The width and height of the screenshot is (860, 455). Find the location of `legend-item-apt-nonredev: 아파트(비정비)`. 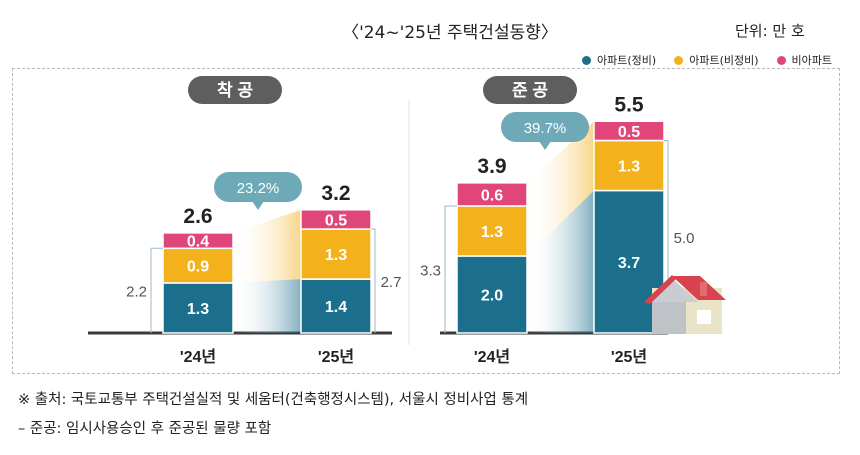

legend-item-apt-nonredev: 아파트(비정비) is located at coordinates (716, 60).